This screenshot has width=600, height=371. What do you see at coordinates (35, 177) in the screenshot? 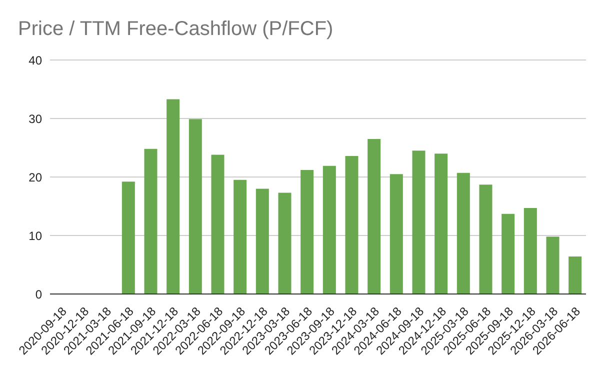
I see `y-tick-label: 20` at bounding box center [35, 177].